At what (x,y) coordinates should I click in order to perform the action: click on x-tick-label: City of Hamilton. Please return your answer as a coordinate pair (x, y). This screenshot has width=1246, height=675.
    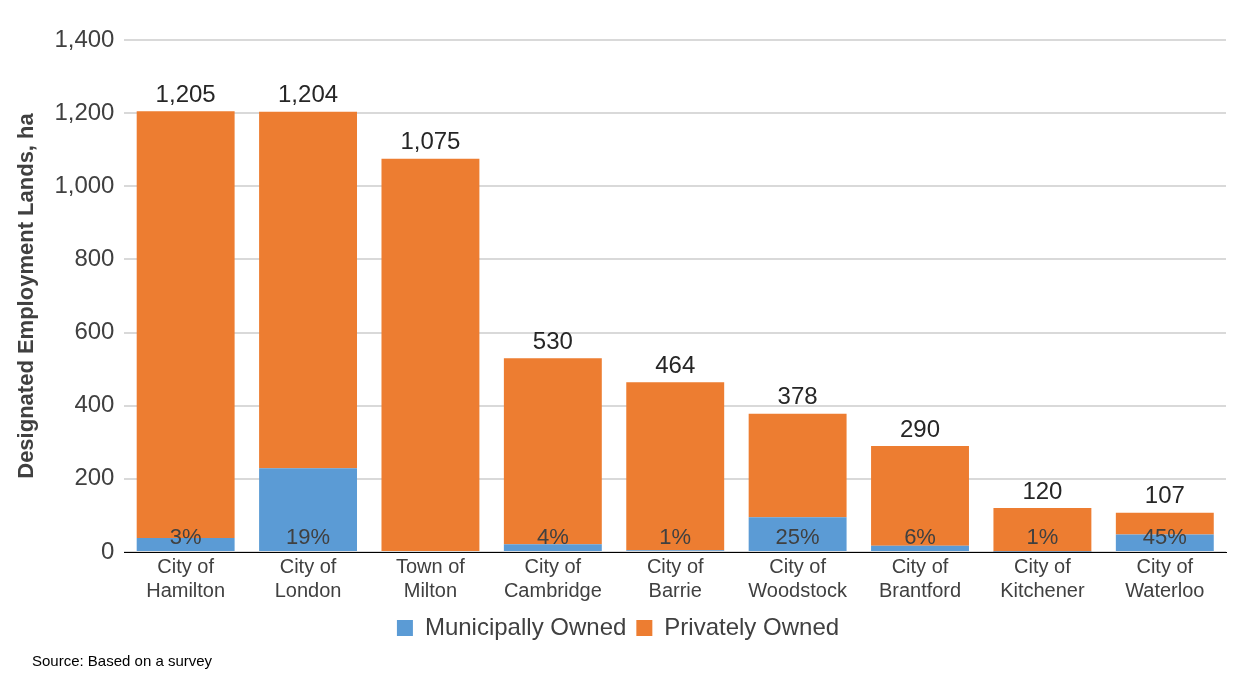
    Looking at the image, I should click on (186, 577).